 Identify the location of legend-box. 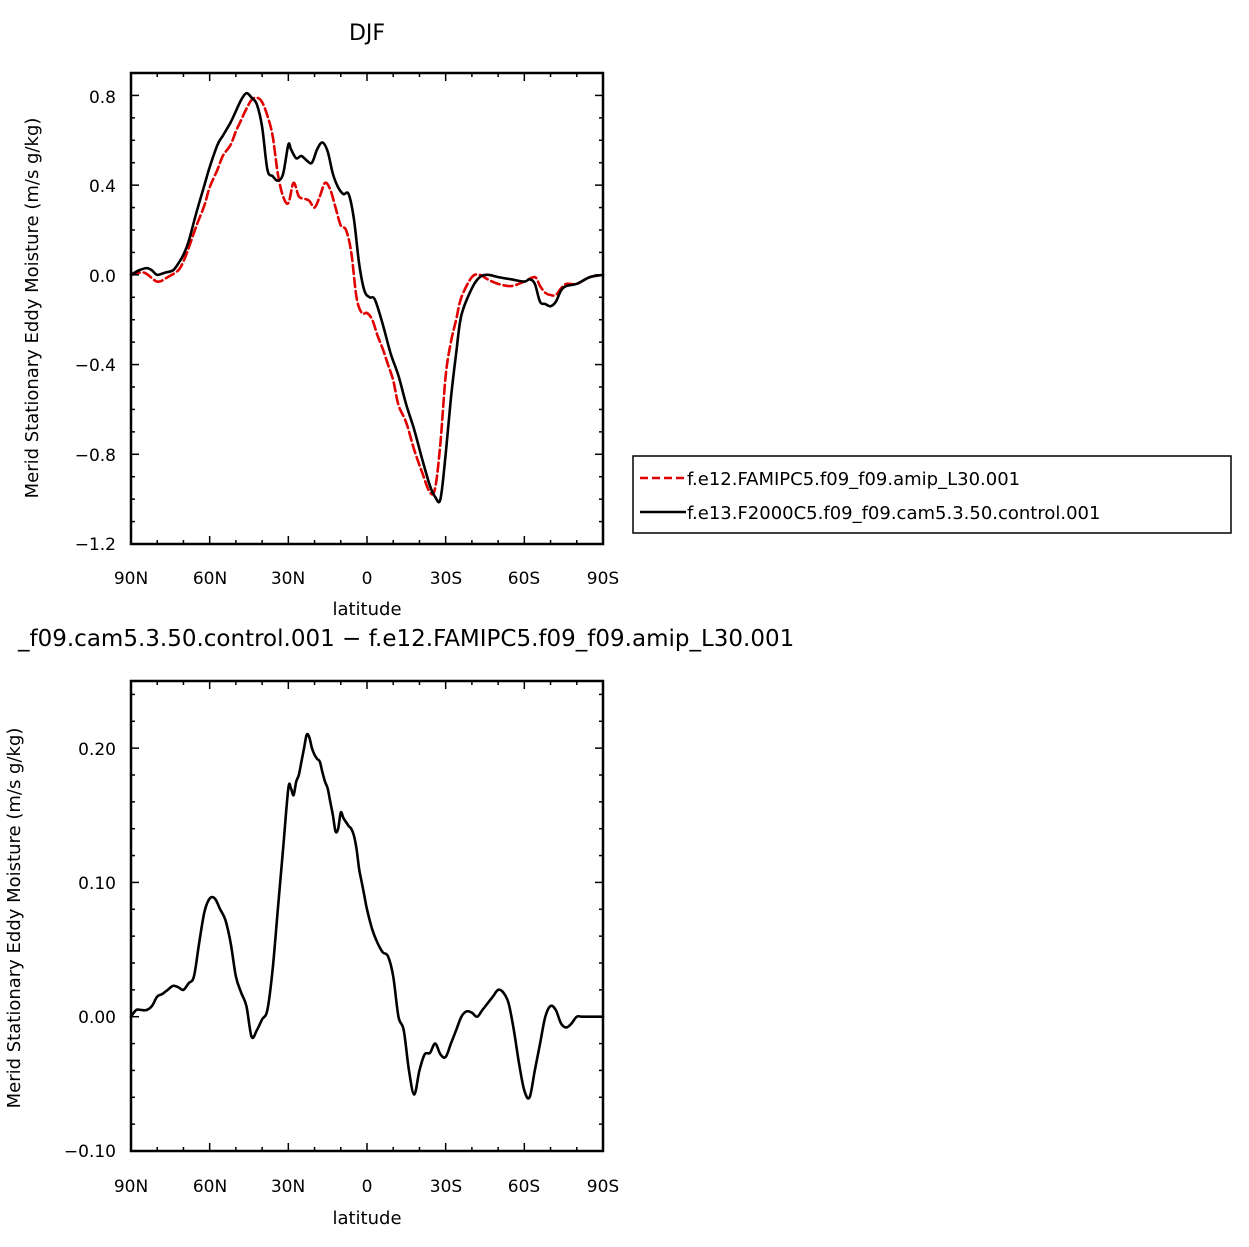
(932, 494).